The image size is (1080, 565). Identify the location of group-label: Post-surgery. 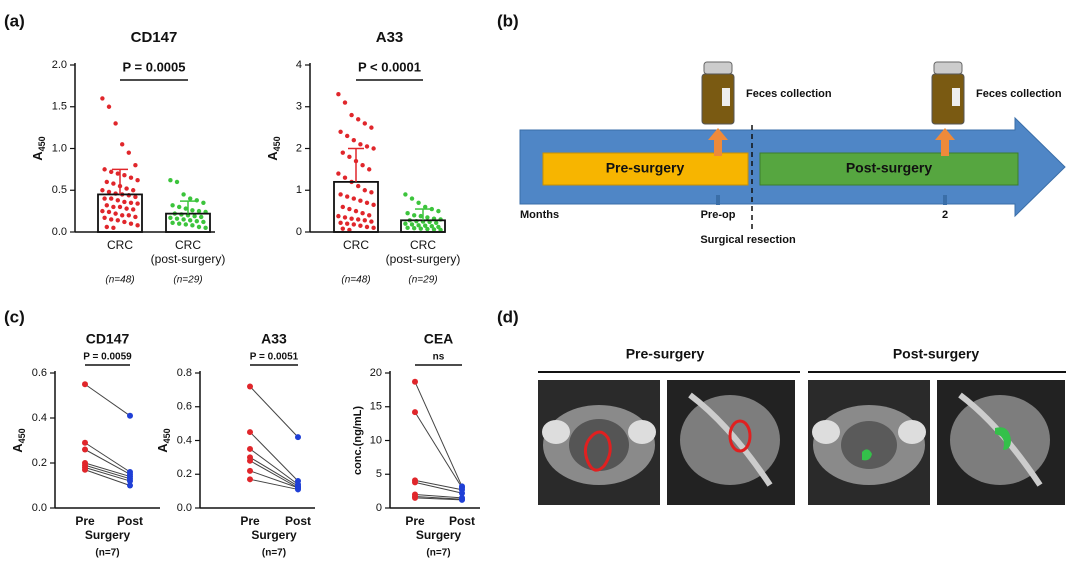
(936, 354).